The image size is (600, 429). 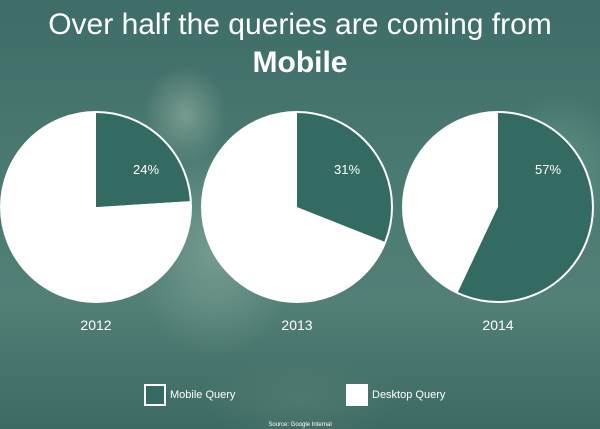 What do you see at coordinates (203, 395) in the screenshot?
I see `legend-label-mobile: Mobile Query` at bounding box center [203, 395].